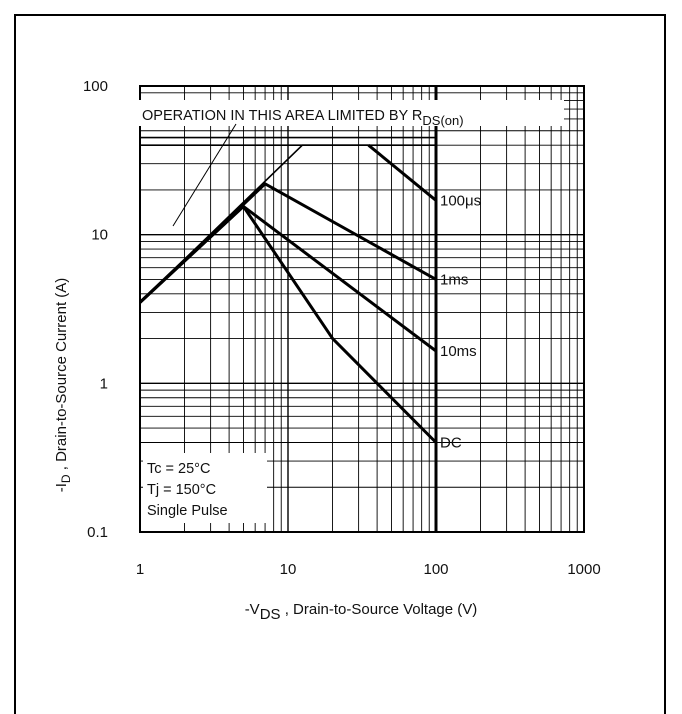  I want to click on rdson-note-sub: DS(on), so click(442, 120).